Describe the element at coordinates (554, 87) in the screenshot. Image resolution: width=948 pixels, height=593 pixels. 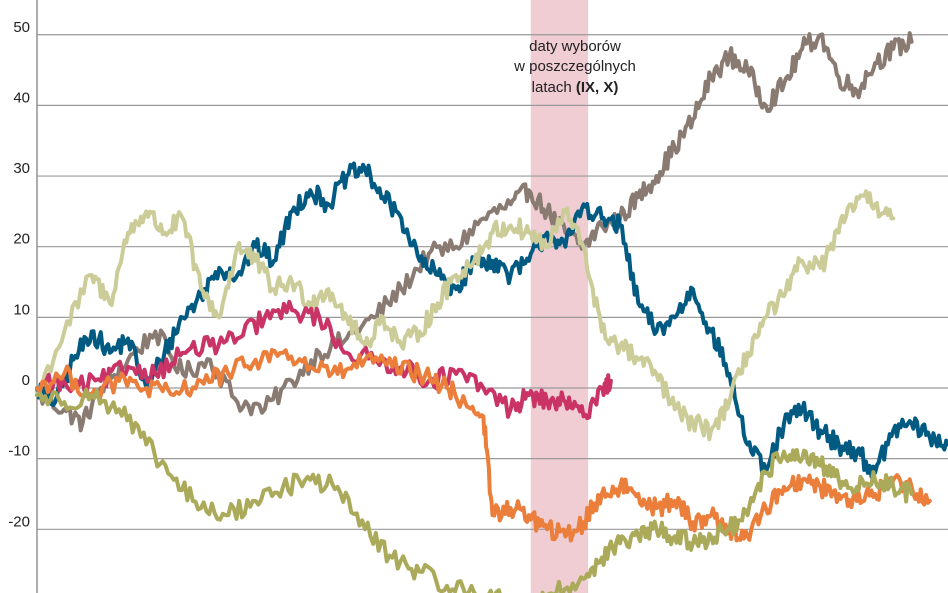
I see `annotation-line-3-regular: latach` at that location.